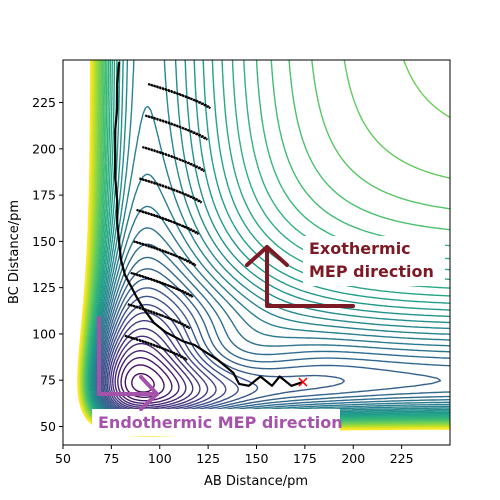 This screenshot has width=500, height=500. What do you see at coordinates (47, 264) in the screenshot?
I see `y-axis: 50 75 100 125 150 175 200 225` at bounding box center [47, 264].